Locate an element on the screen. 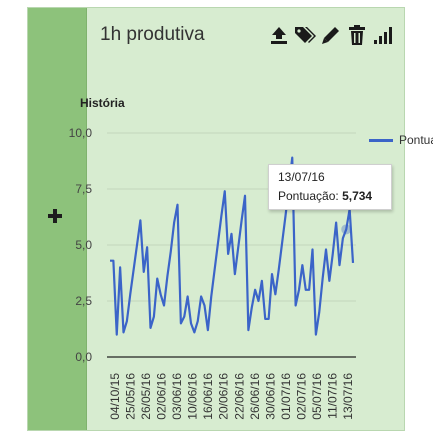 The width and height of the screenshot is (433, 440). tooltip-date: 13/07/16 is located at coordinates (301, 177).